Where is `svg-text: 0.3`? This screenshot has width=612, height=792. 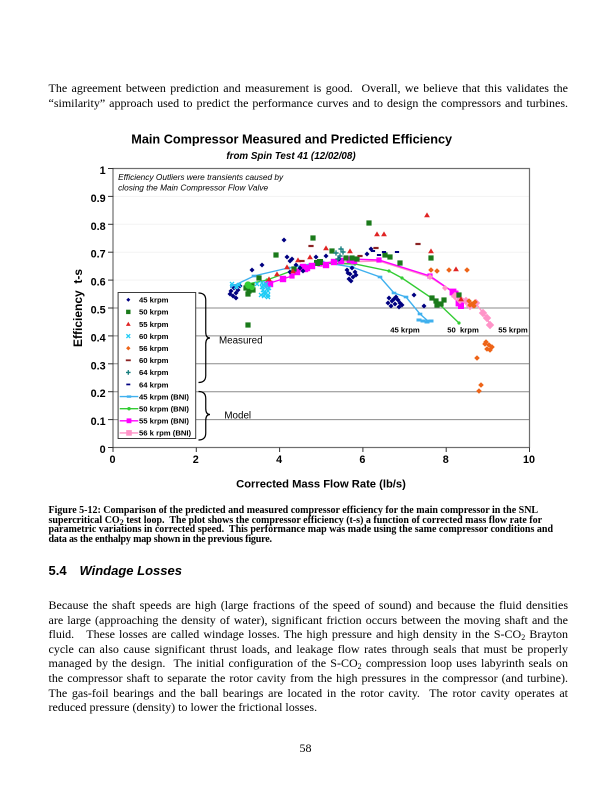 svg-text: 0.3 is located at coordinates (98, 366).